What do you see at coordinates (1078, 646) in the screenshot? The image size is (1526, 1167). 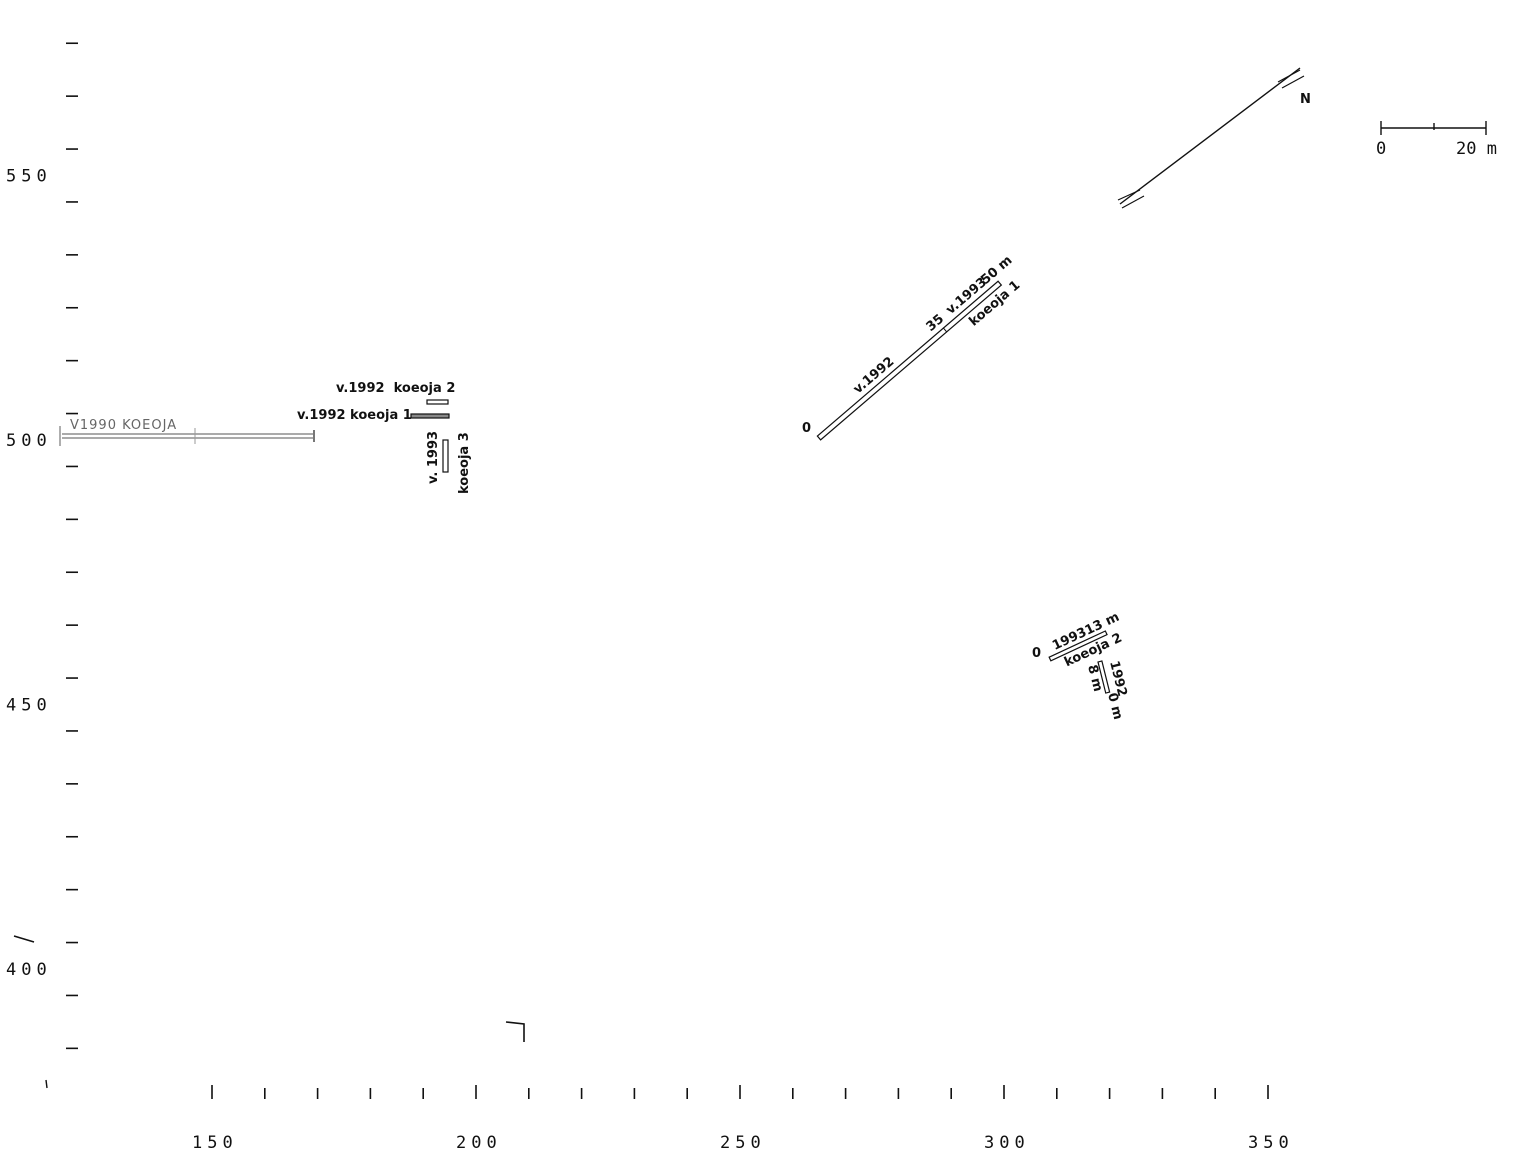 I see `small-trench-1993` at bounding box center [1078, 646].